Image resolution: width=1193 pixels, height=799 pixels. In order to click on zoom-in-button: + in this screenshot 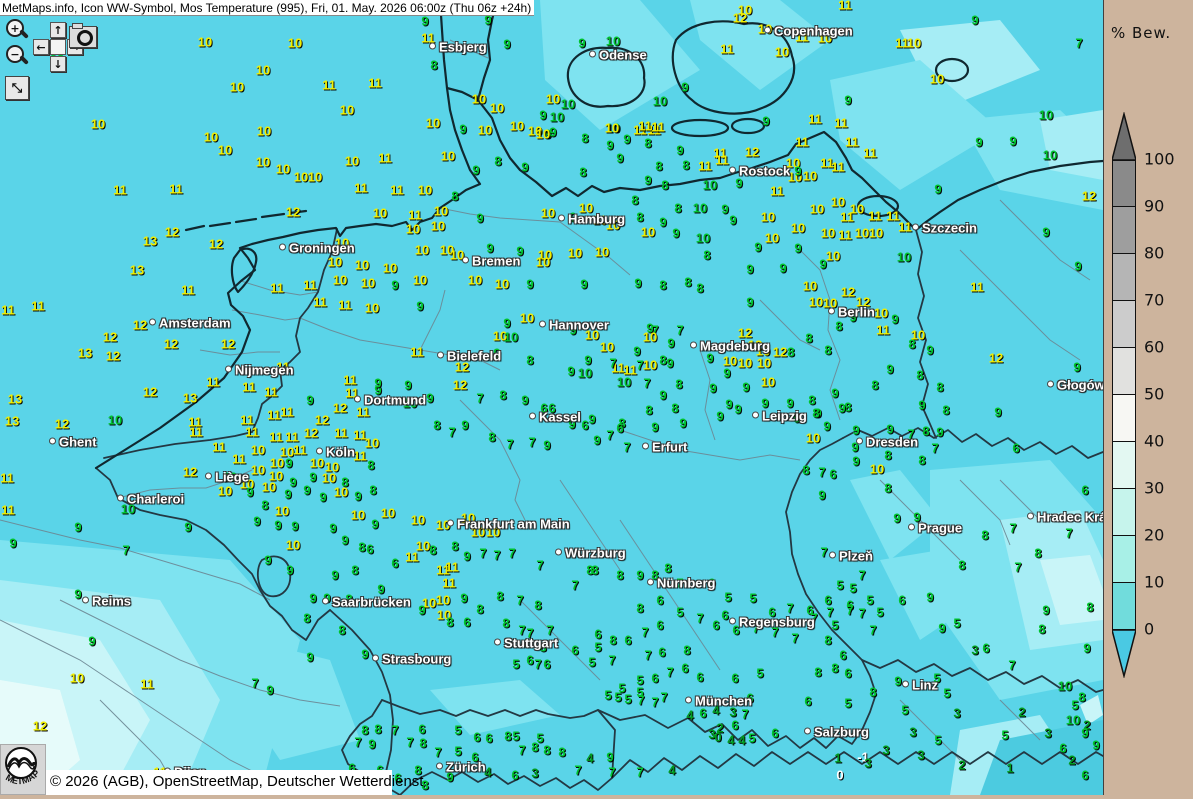, I will do `click(18, 31)`.